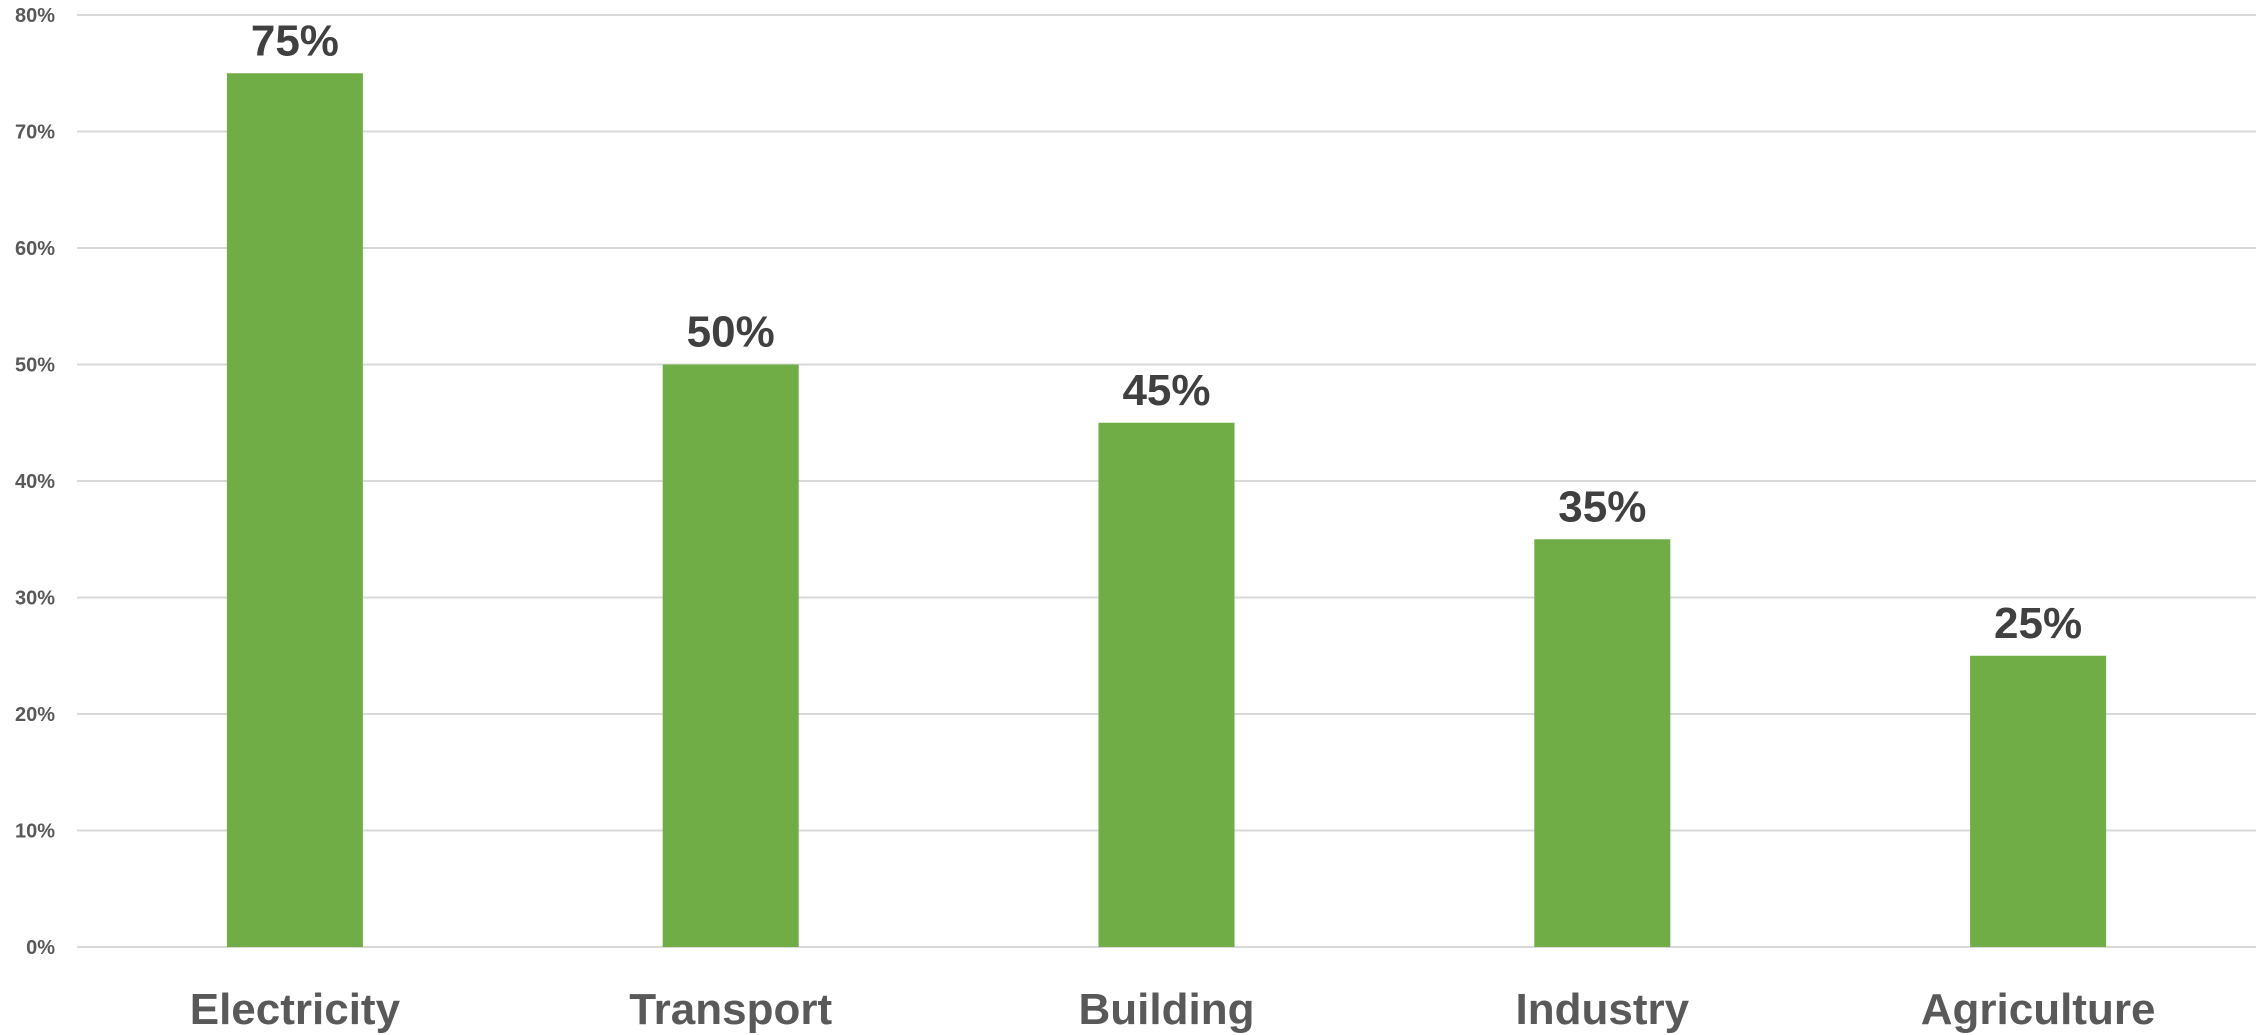 The image size is (2264, 1035). I want to click on bar-transport, so click(730, 655).